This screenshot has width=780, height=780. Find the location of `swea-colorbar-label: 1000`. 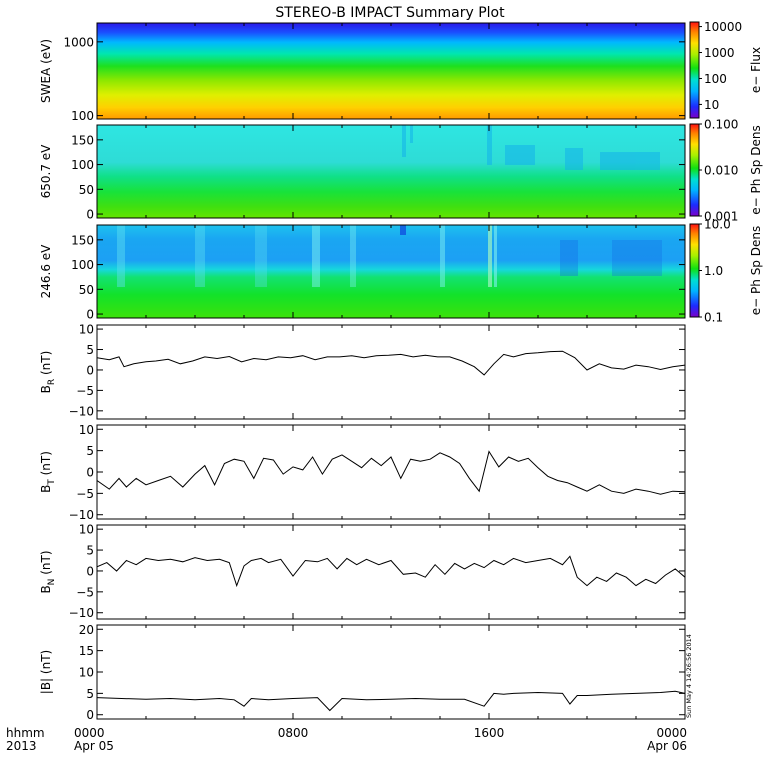

swea-colorbar-label: 1000 is located at coordinates (719, 53).